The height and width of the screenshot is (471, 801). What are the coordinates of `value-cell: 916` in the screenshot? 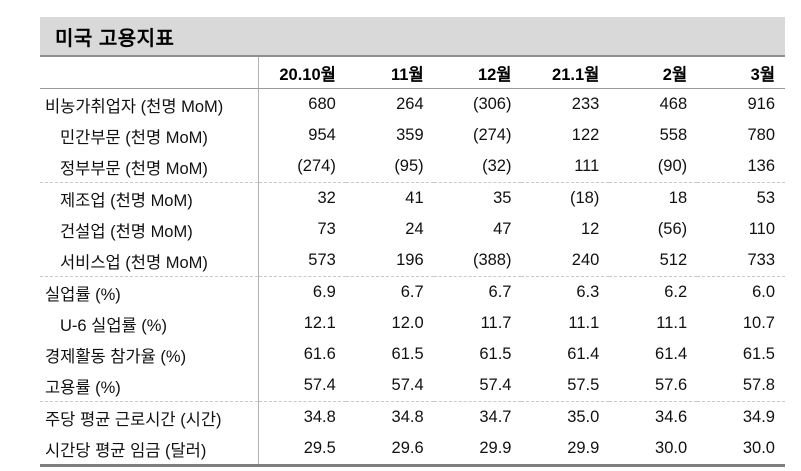 It's located at (761, 104).